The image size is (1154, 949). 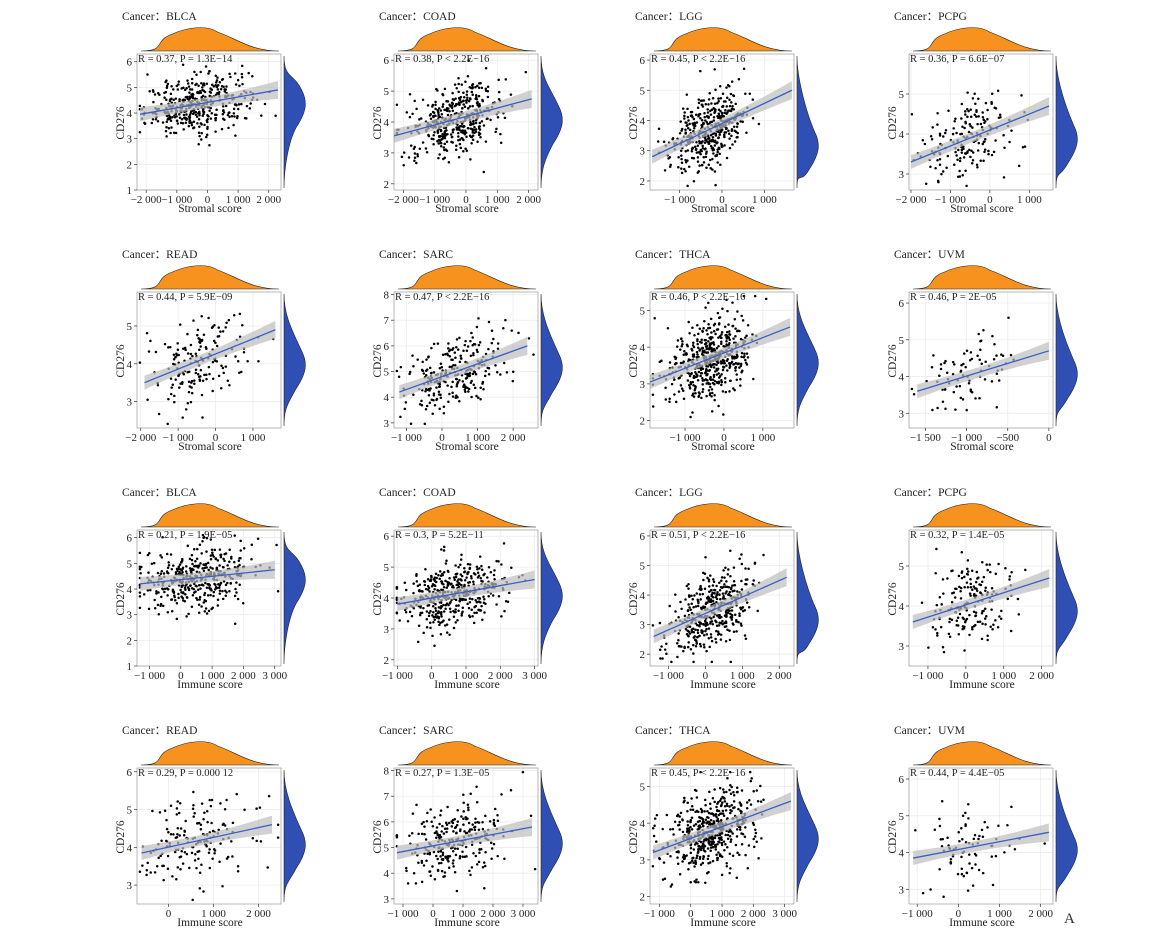 What do you see at coordinates (387, 661) in the screenshot?
I see `y-tick-label: 2` at bounding box center [387, 661].